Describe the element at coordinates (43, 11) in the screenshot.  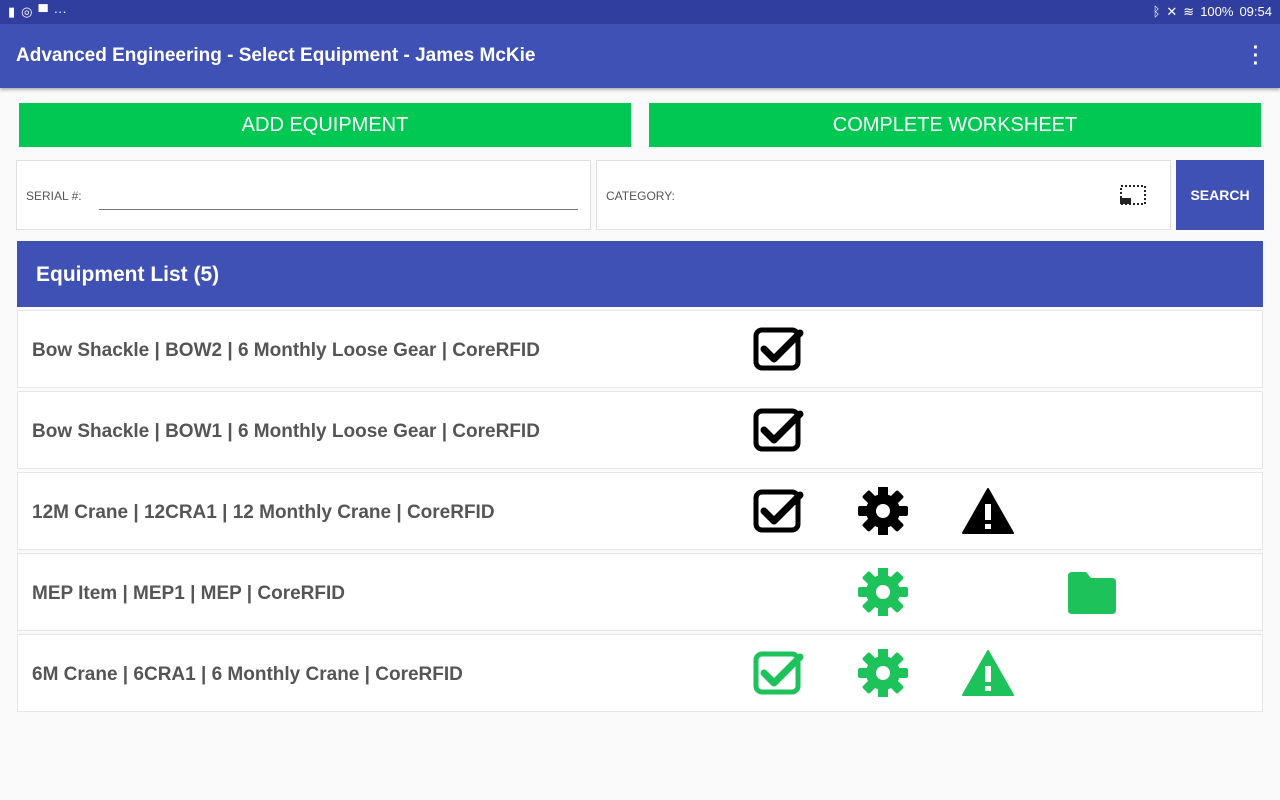
I see `message-icon: ▀` at that location.